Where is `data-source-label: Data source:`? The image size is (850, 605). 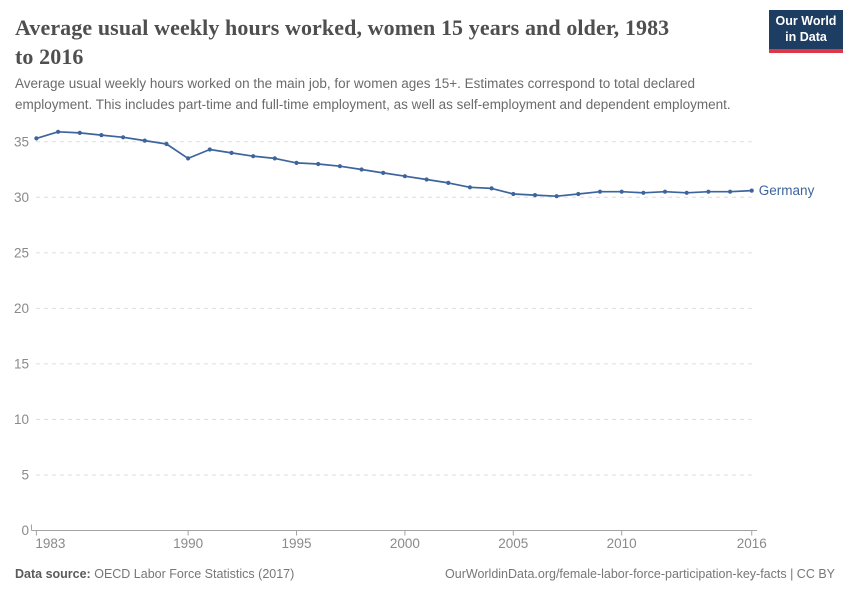
data-source-label: Data source: is located at coordinates (53, 574).